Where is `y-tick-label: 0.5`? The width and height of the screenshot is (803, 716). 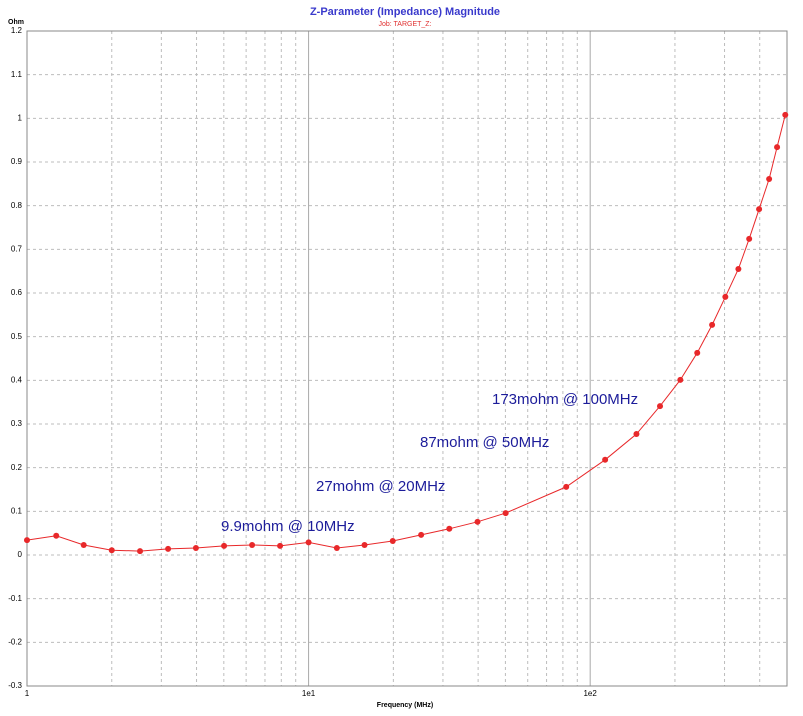
y-tick-label: 0.5 is located at coordinates (17, 336).